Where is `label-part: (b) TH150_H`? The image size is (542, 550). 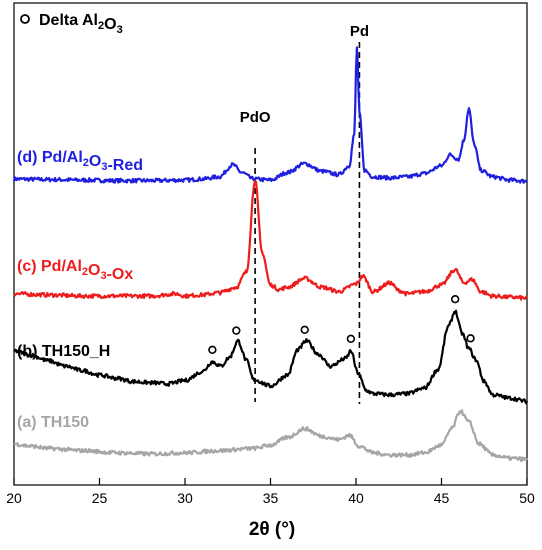 label-part: (b) TH150_H is located at coordinates (63, 351).